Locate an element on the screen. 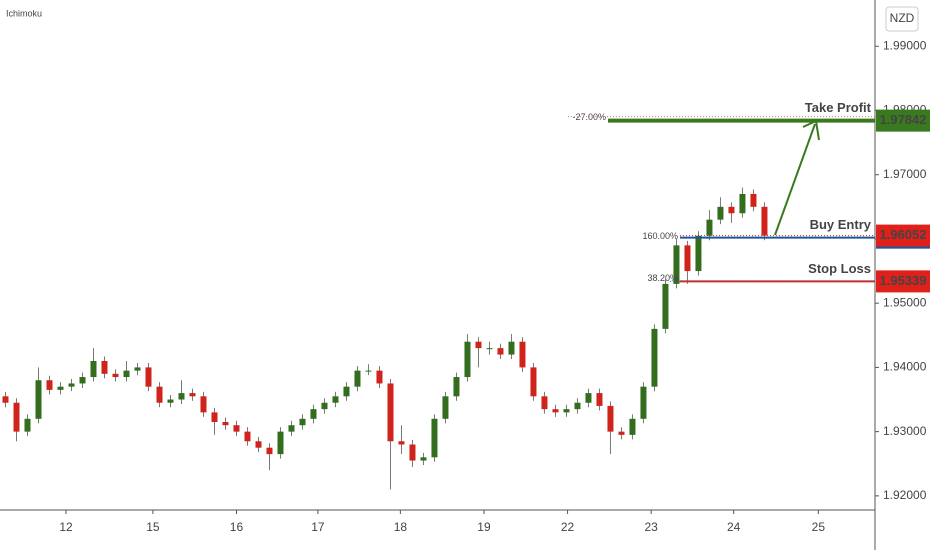 This screenshot has height=550, width=932. y-tick-label: 1.93000 is located at coordinates (905, 431).